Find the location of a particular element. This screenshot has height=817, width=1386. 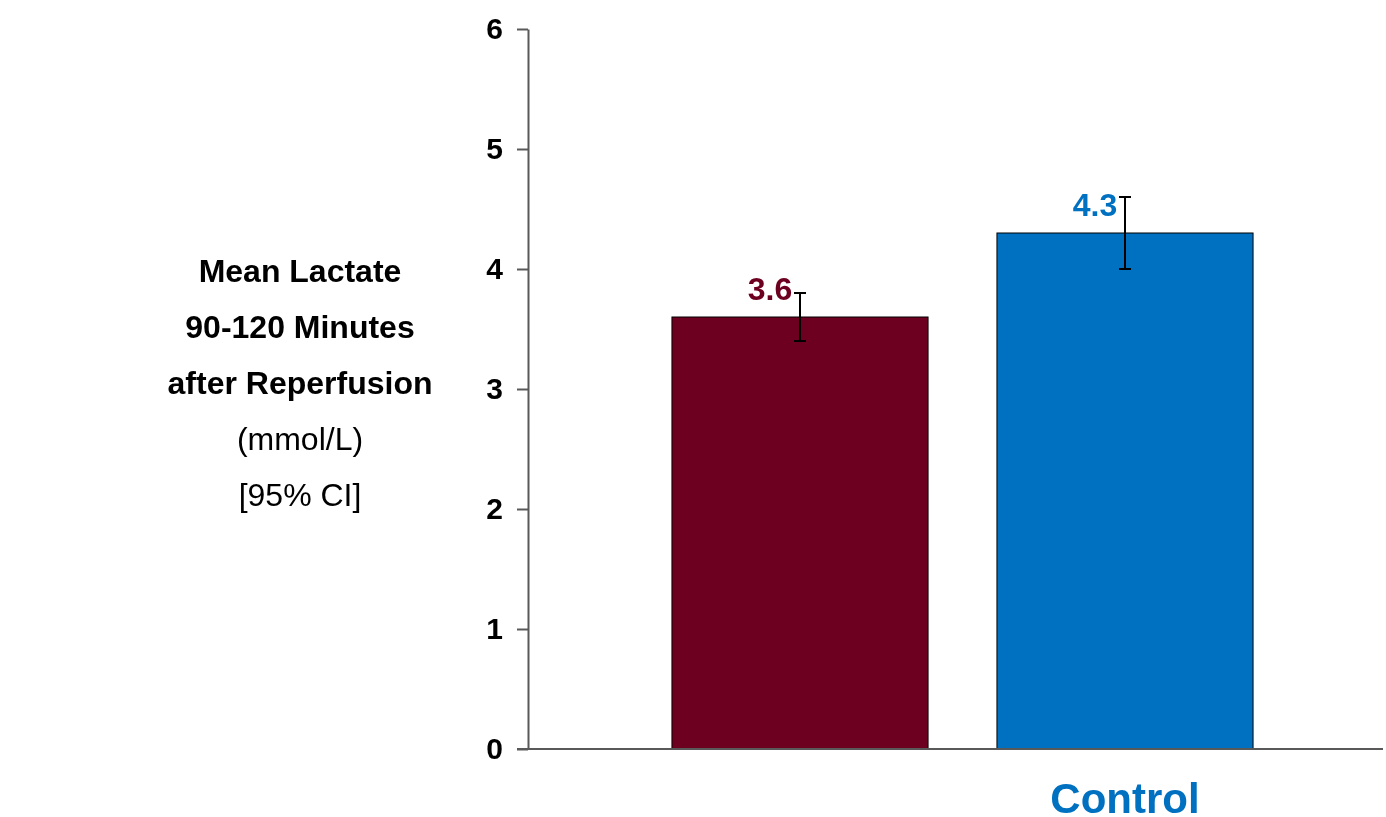

y-tick-label: 6 is located at coordinates (494, 29).